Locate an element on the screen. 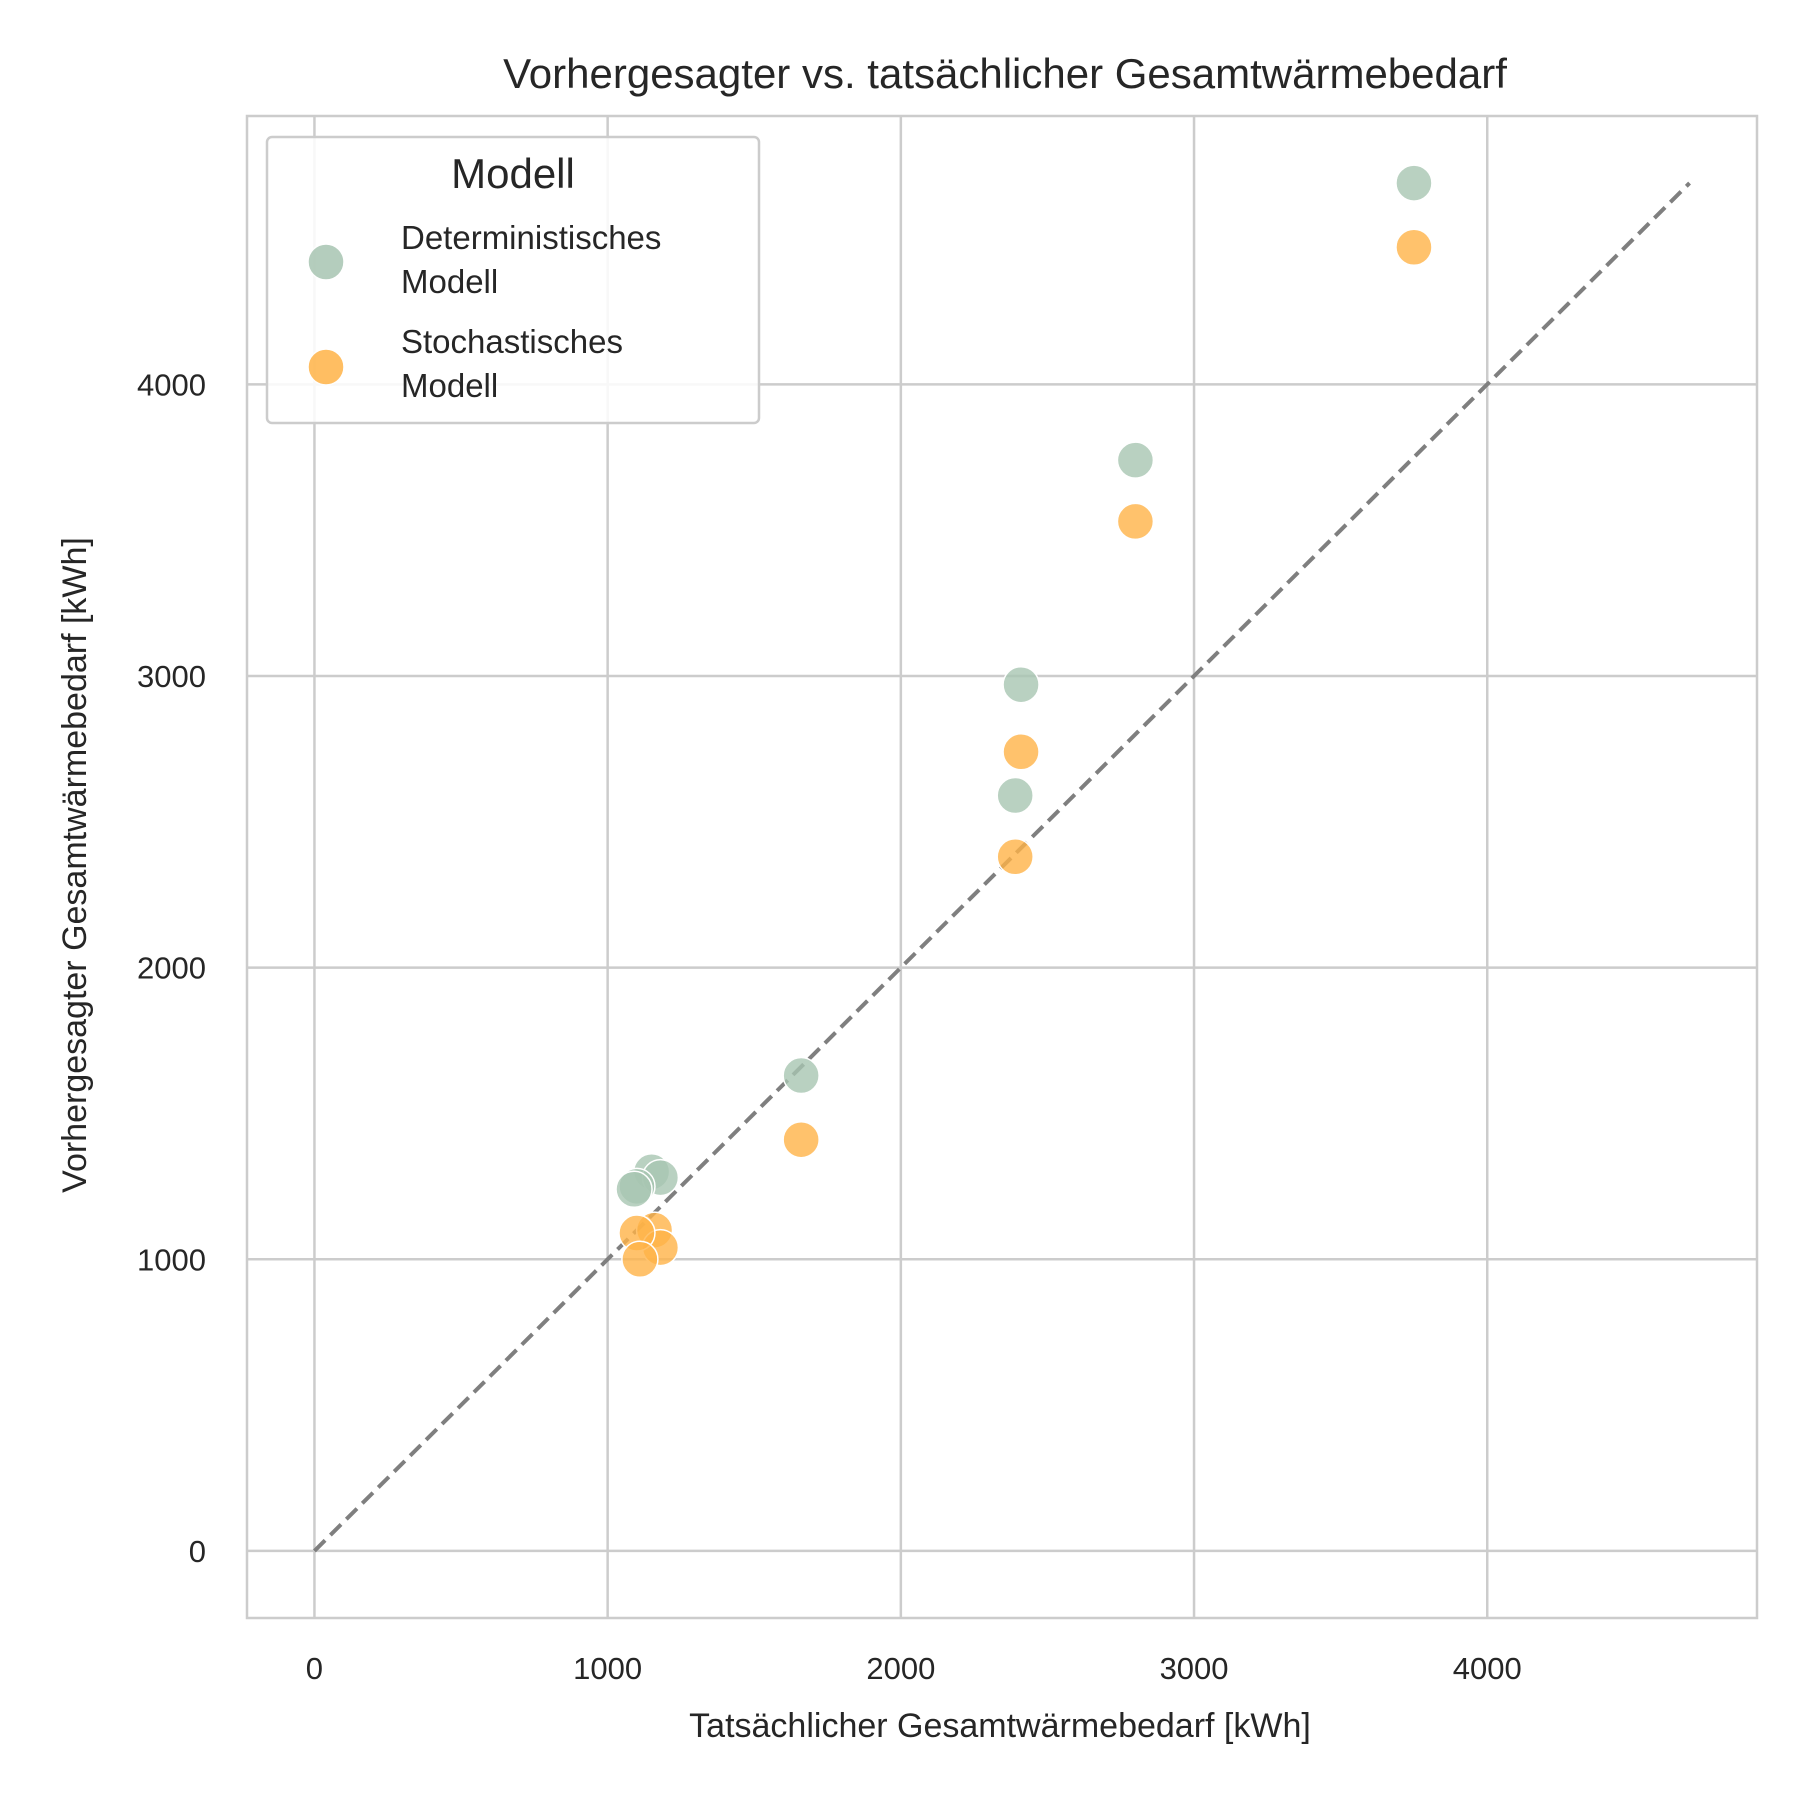 The image size is (1800, 1800). legend-label-stochastic-line2: Modell is located at coordinates (449, 385).